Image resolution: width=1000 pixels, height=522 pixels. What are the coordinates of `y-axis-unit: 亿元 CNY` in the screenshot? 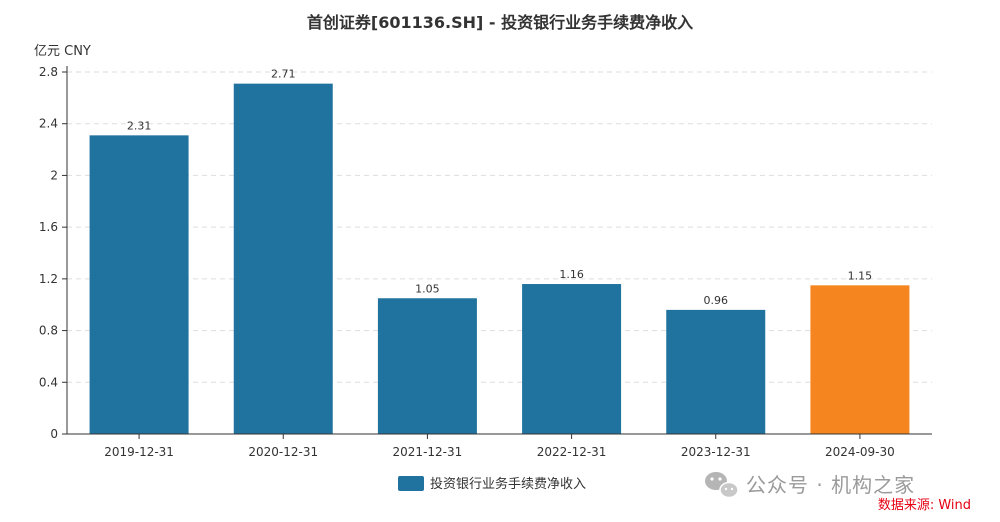 It's located at (62, 51).